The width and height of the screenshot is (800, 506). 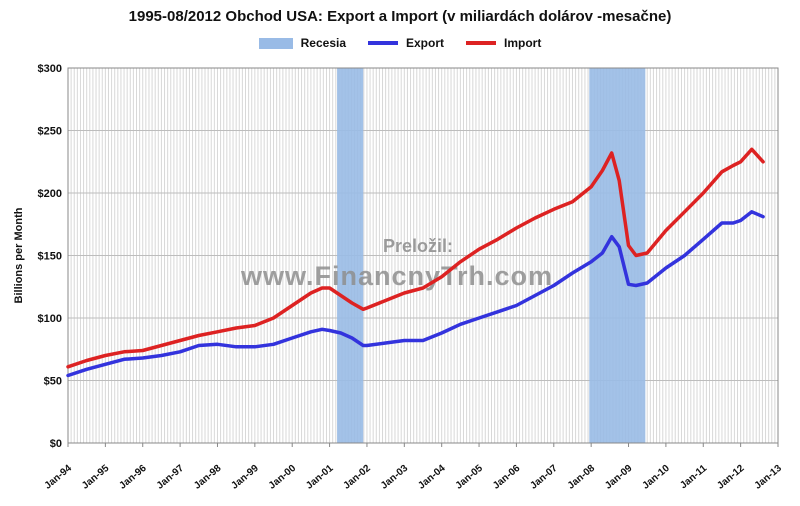 I want to click on x-tick-label: Jan-95, so click(x=96, y=477).